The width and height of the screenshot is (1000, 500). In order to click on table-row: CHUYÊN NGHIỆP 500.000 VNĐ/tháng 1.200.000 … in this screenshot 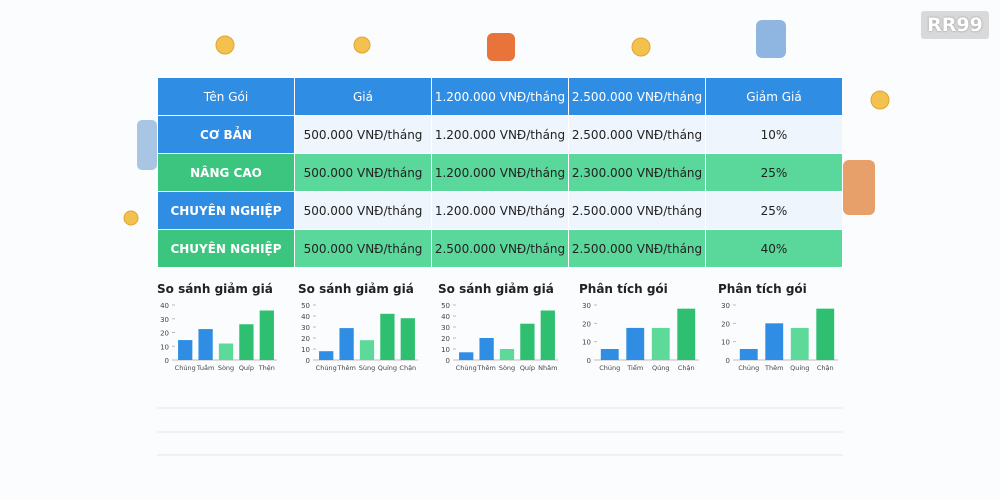, I will do `click(500, 210)`.